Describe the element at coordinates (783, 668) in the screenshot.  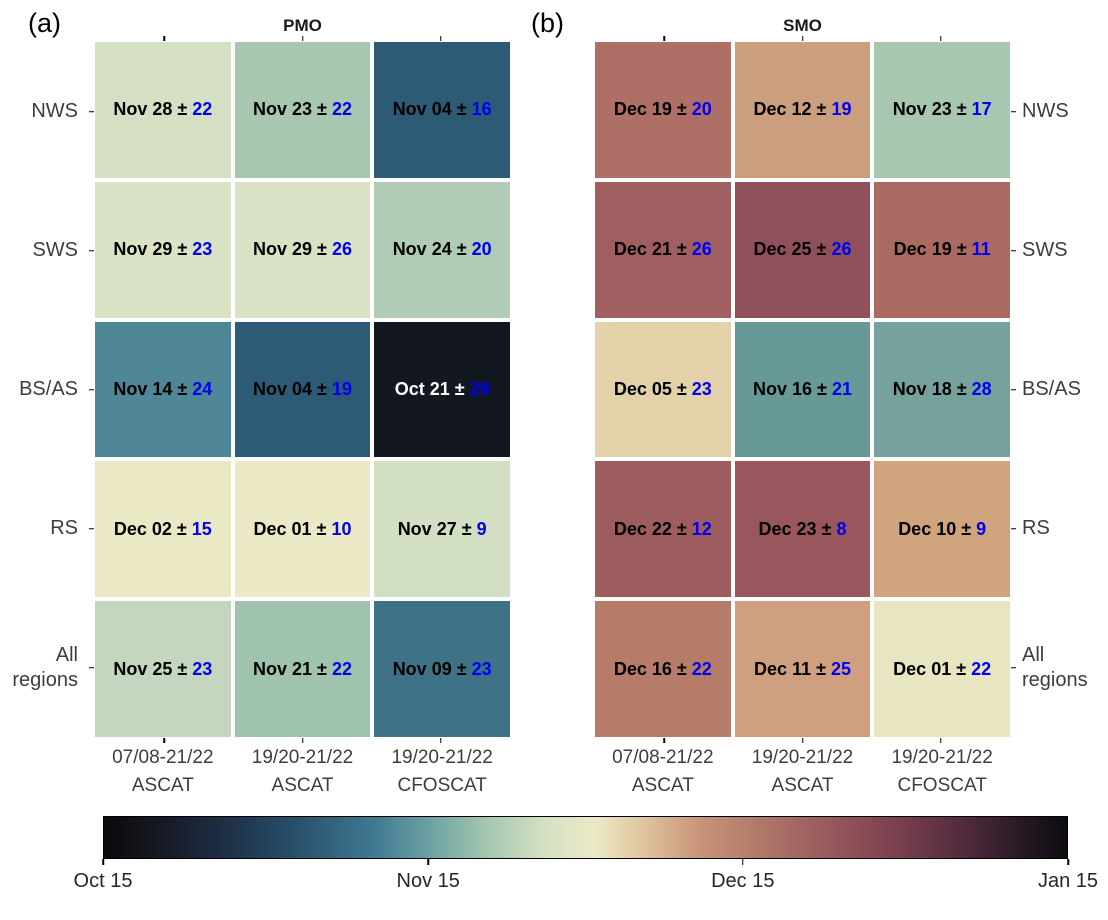
I see `cell-date: Dec 11` at that location.